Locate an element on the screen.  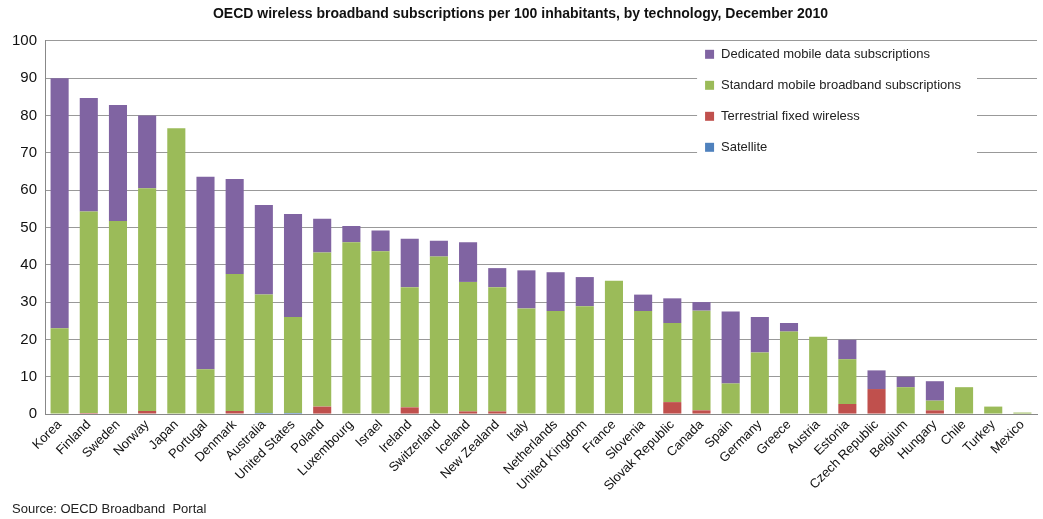
legend-label: Satellite is located at coordinates (744, 147).